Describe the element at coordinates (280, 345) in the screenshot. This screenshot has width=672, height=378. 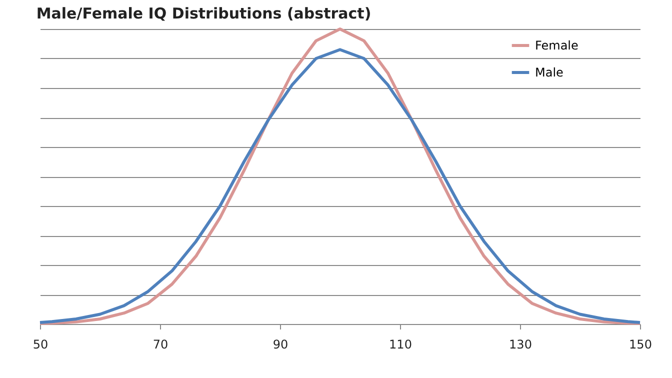
I see `x-tick-label: 90` at that location.